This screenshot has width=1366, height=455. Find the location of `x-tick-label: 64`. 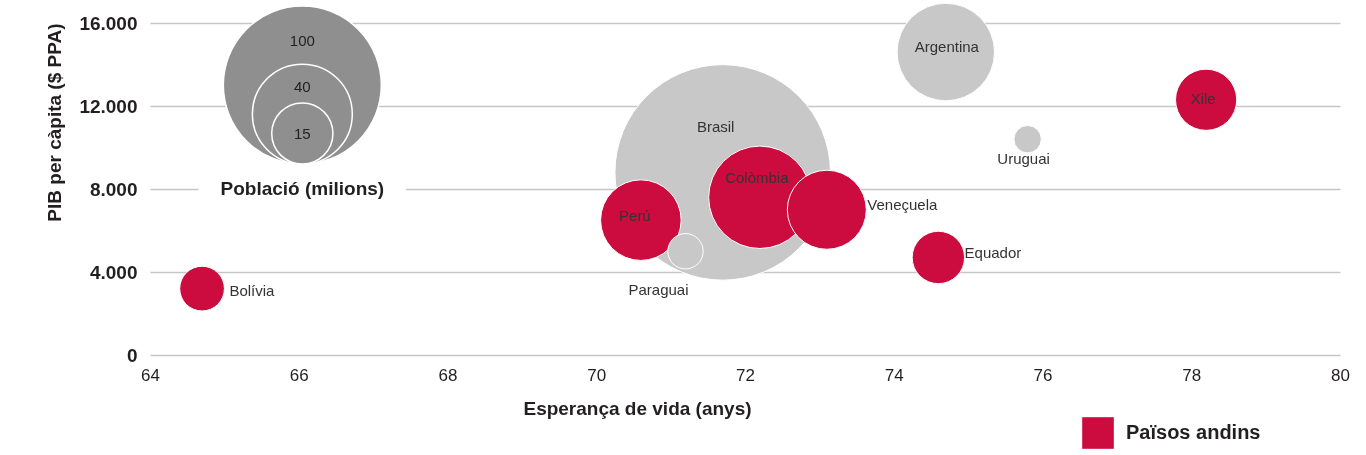

x-tick-label: 64 is located at coordinates (150, 375).